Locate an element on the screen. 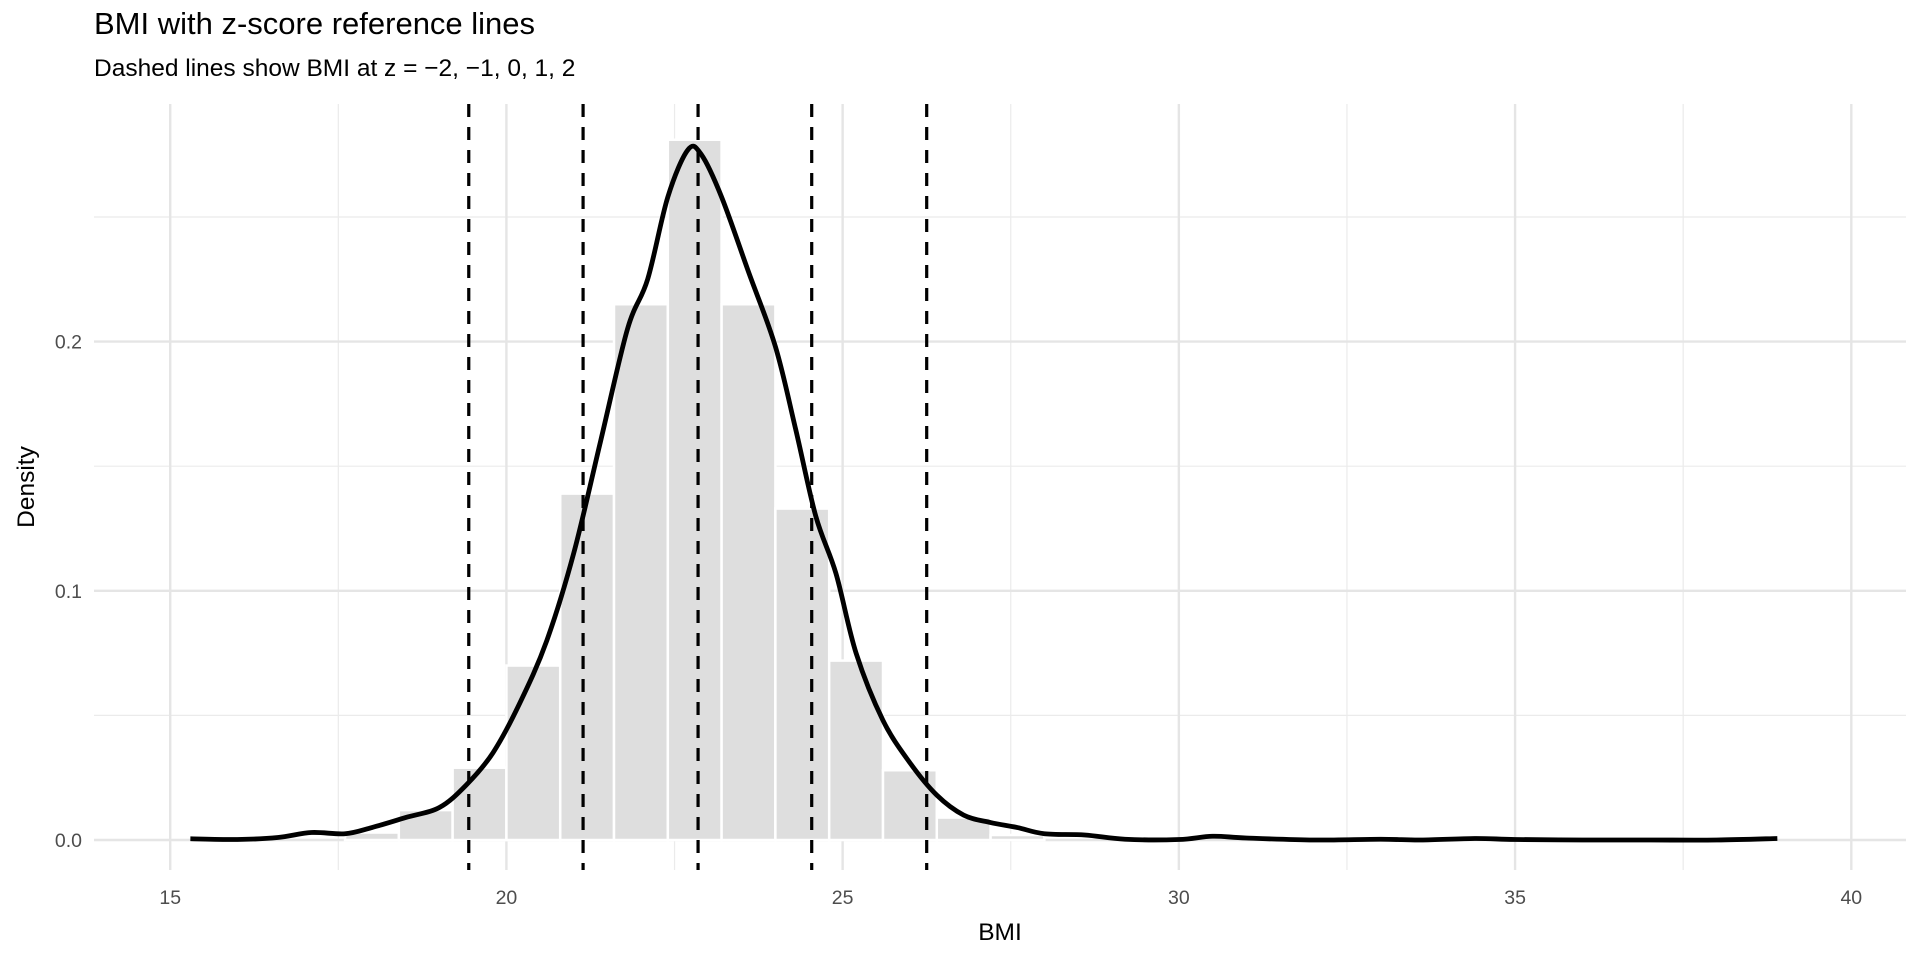 The image size is (1920, 960). x-tick-label: 35 is located at coordinates (1515, 898).